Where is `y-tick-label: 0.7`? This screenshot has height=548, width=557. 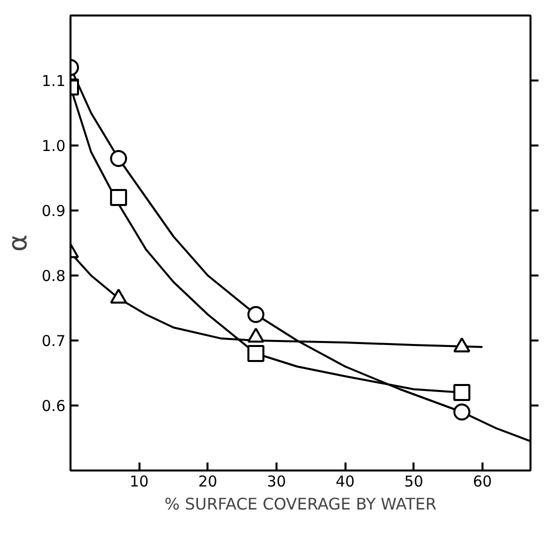
y-tick-label: 0.7 is located at coordinates (54, 341).